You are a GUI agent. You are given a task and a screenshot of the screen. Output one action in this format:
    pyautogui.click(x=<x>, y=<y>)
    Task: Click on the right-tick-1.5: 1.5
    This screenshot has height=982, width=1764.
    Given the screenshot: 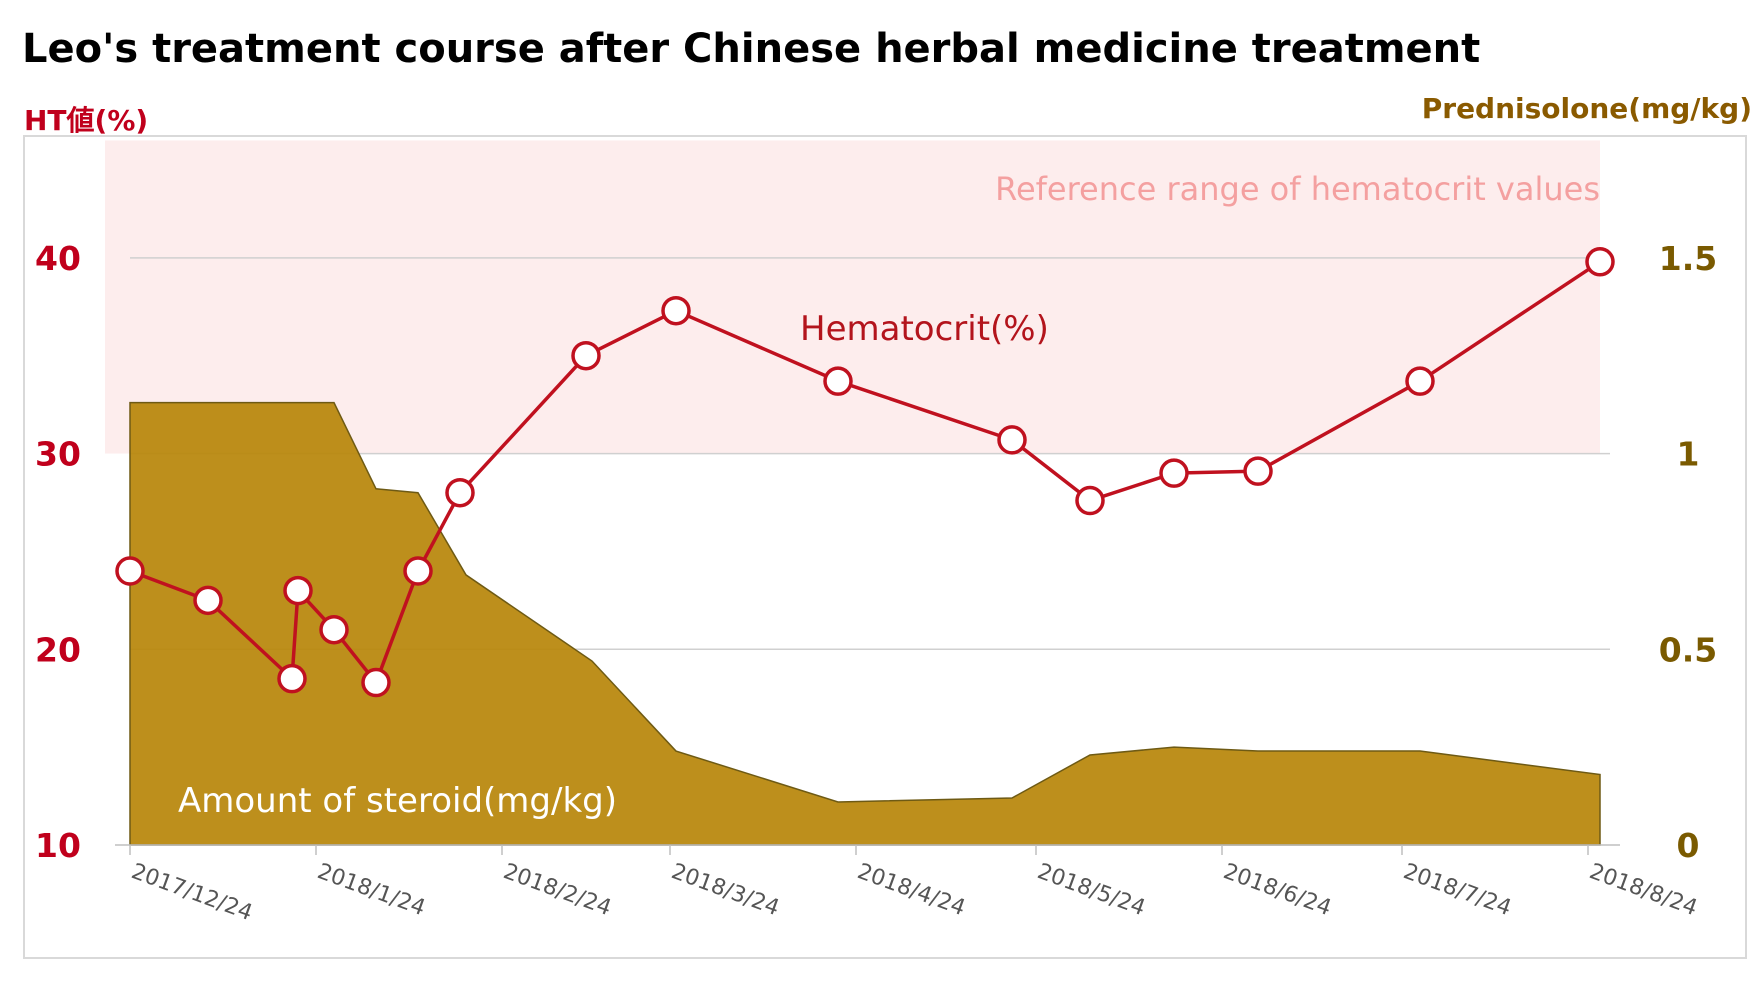 What is the action you would take?
    pyautogui.click(x=1688, y=258)
    